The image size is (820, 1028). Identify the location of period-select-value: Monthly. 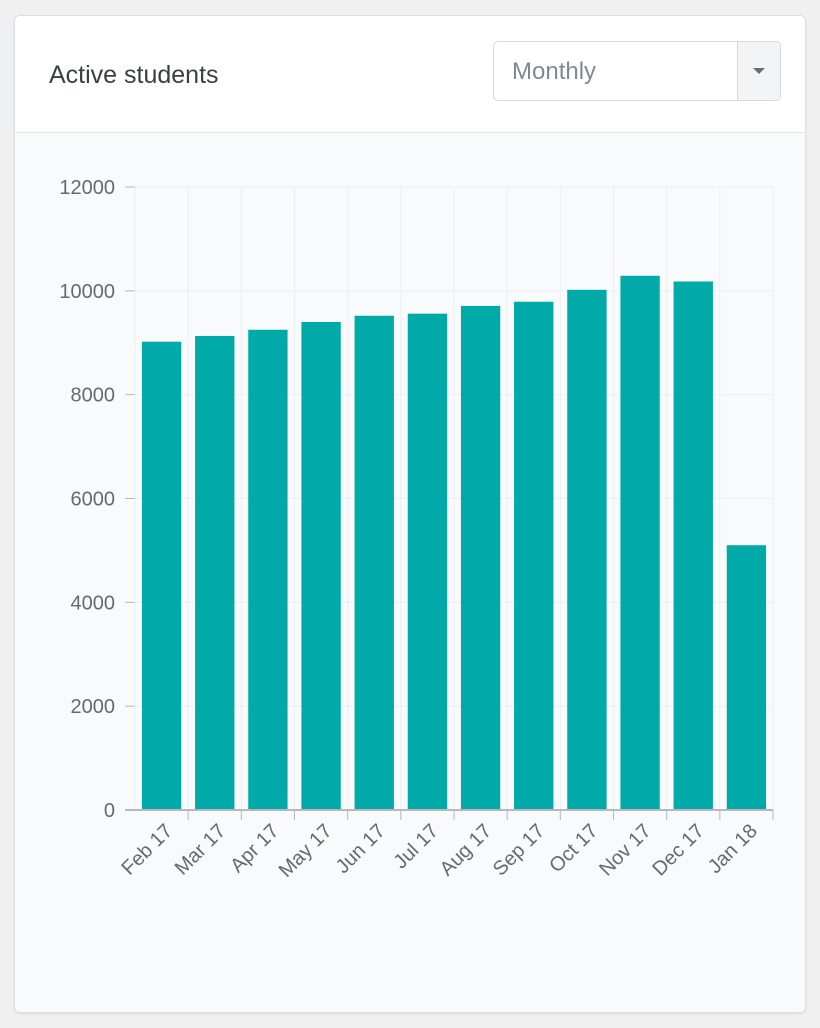
(554, 71).